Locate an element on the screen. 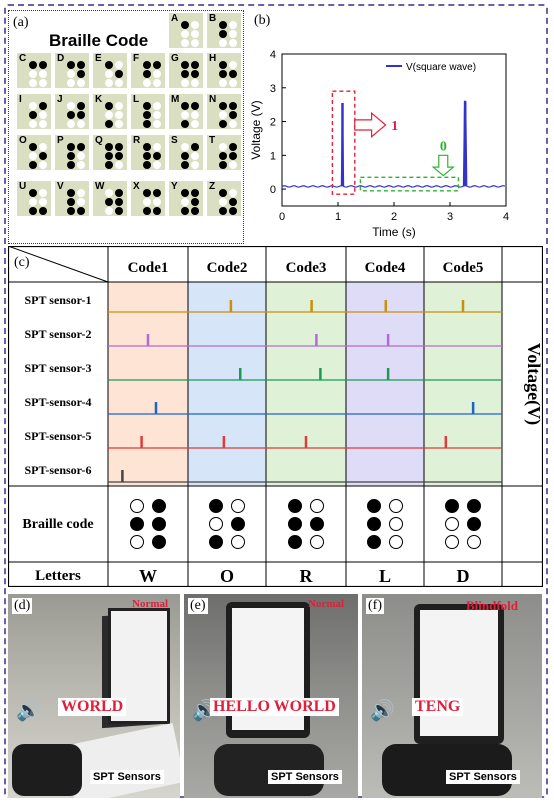  braille-letter: D is located at coordinates (61, 58).